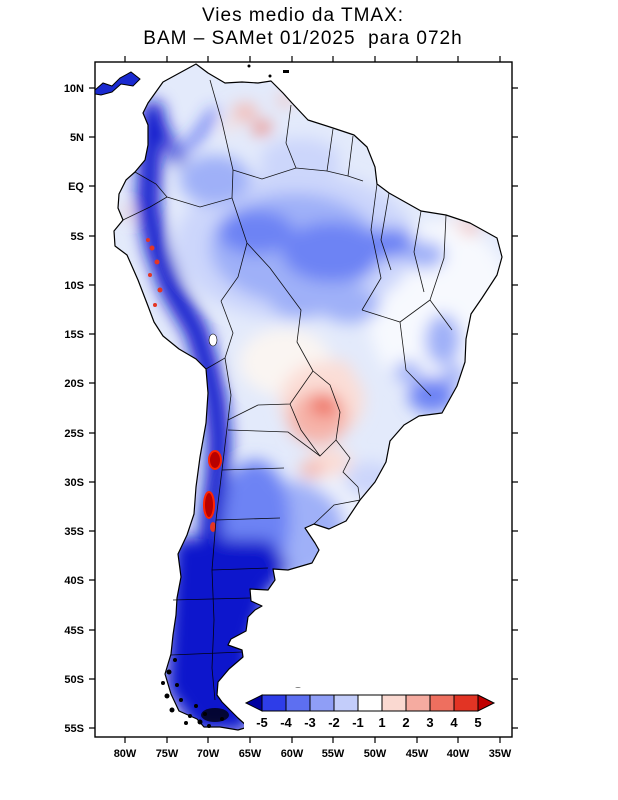 The width and height of the screenshot is (618, 800). Describe the element at coordinates (458, 754) in the screenshot. I see `lon-tick-label: 40W` at that location.